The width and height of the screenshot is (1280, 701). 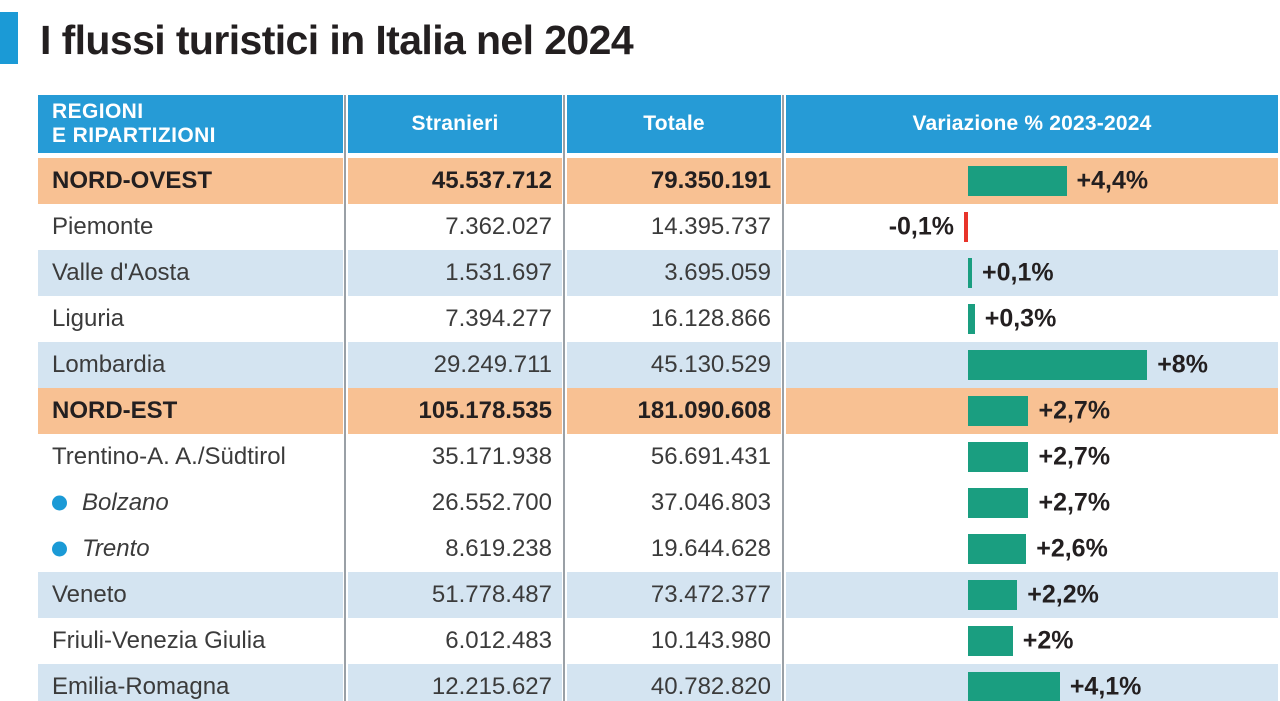 What do you see at coordinates (491, 686) in the screenshot?
I see `cell-stranieri-value: 12.215.627` at bounding box center [491, 686].